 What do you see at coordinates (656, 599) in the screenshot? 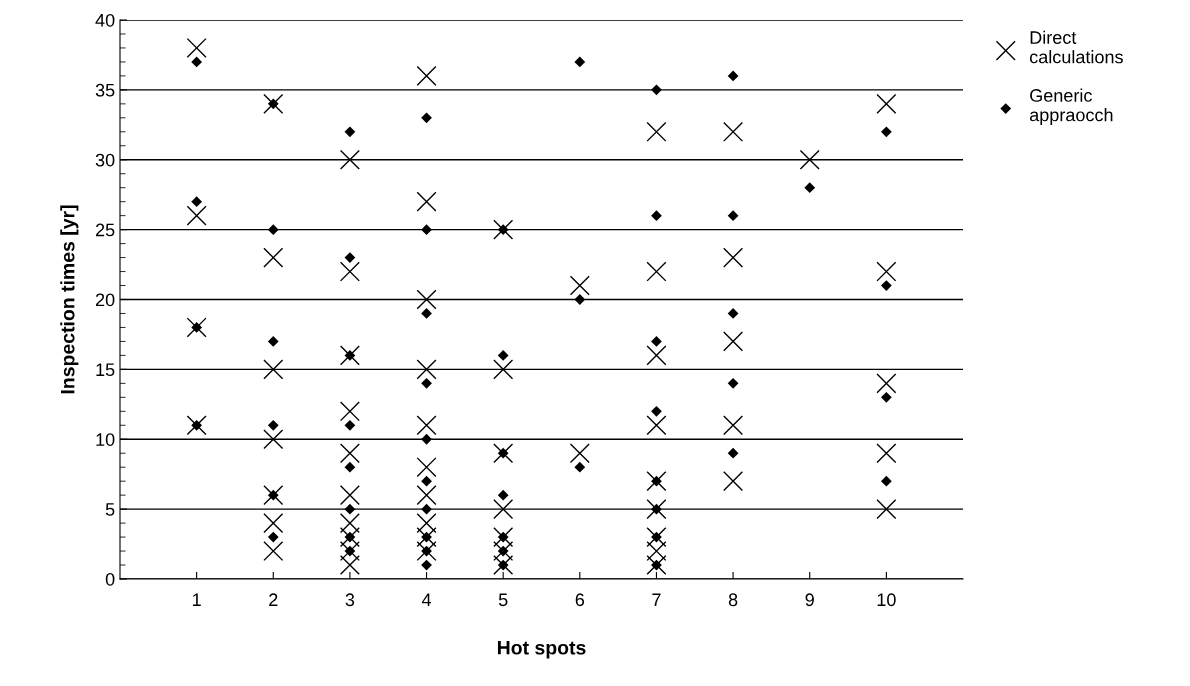
I see `x-tick-label: 7` at bounding box center [656, 599].